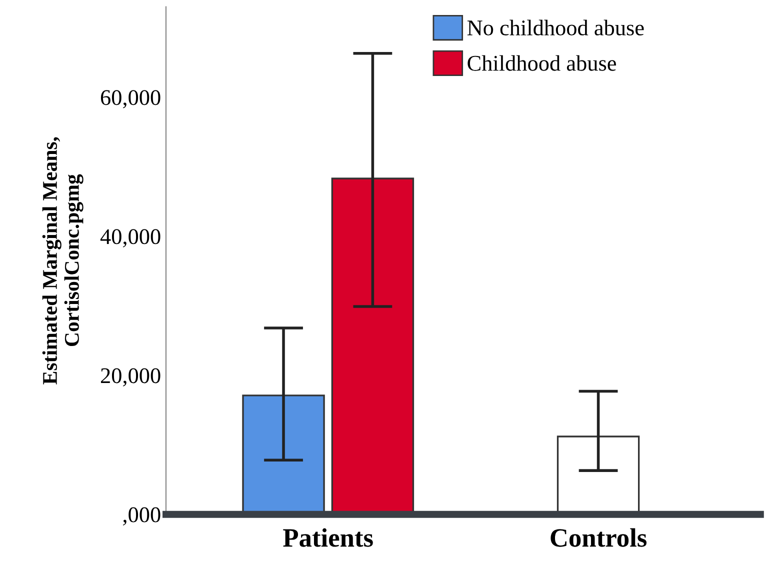 The image size is (772, 564). What do you see at coordinates (130, 99) in the screenshot?
I see `y-tick-label: 60,000` at bounding box center [130, 99].